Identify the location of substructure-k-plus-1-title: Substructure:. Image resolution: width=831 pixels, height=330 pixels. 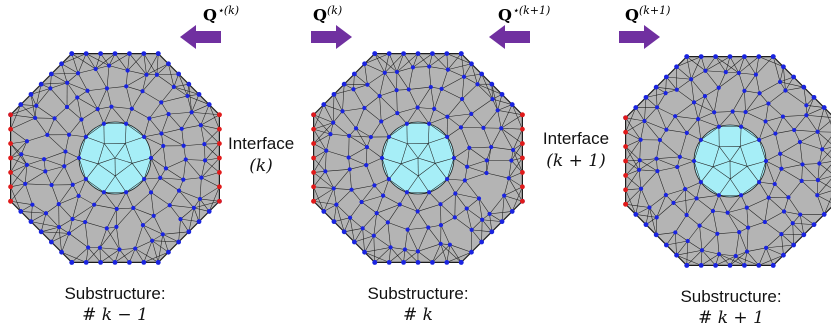
(731, 296).